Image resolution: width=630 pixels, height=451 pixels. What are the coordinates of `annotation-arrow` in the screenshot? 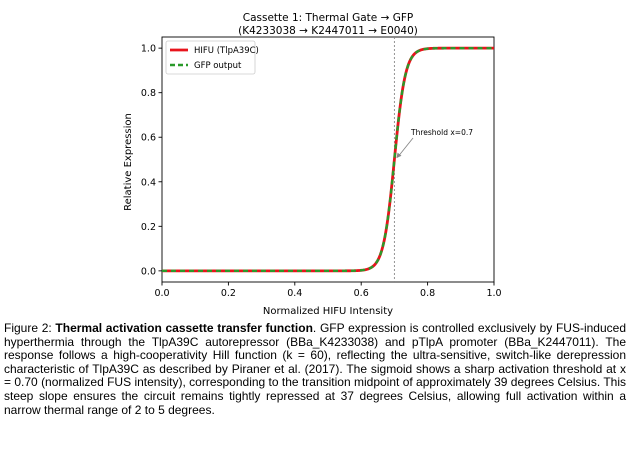 It's located at (405, 147).